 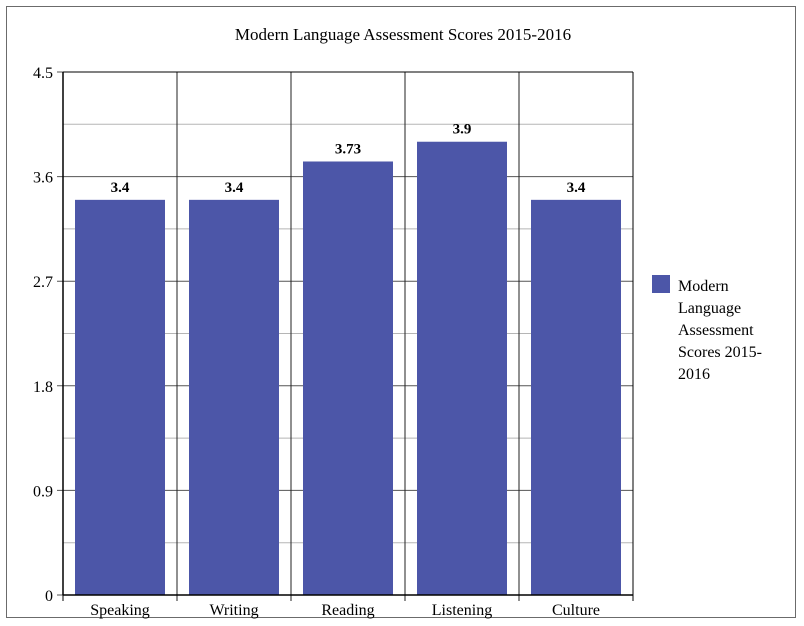 What do you see at coordinates (348, 149) in the screenshot?
I see `data-label-reading: 3.73` at bounding box center [348, 149].